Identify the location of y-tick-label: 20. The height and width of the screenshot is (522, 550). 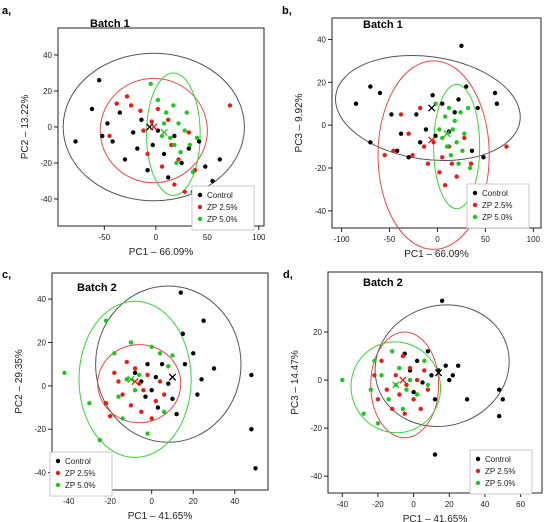
(41, 342).